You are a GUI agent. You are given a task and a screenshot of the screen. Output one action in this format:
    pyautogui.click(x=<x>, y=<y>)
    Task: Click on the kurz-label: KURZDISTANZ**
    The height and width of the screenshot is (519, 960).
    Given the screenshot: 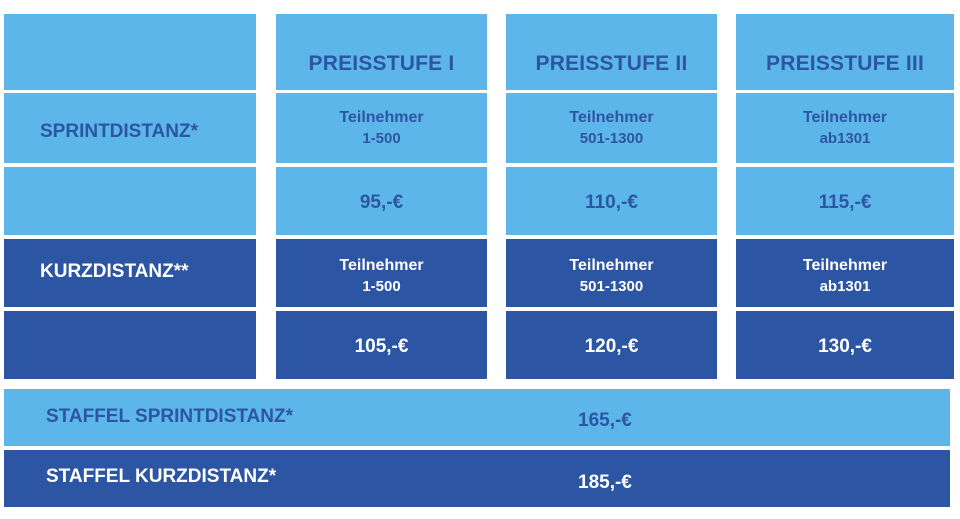 What is the action you would take?
    pyautogui.click(x=130, y=273)
    